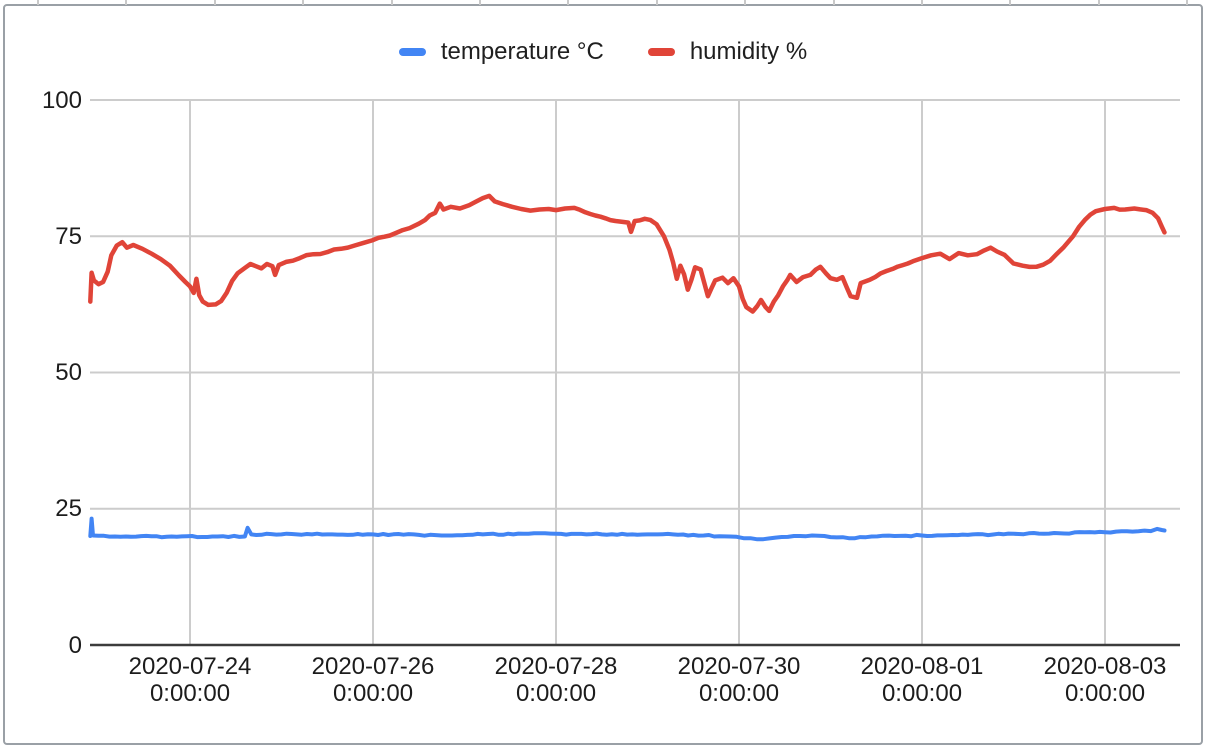  I want to click on x-tick-date: 2020-08-01, so click(922, 666).